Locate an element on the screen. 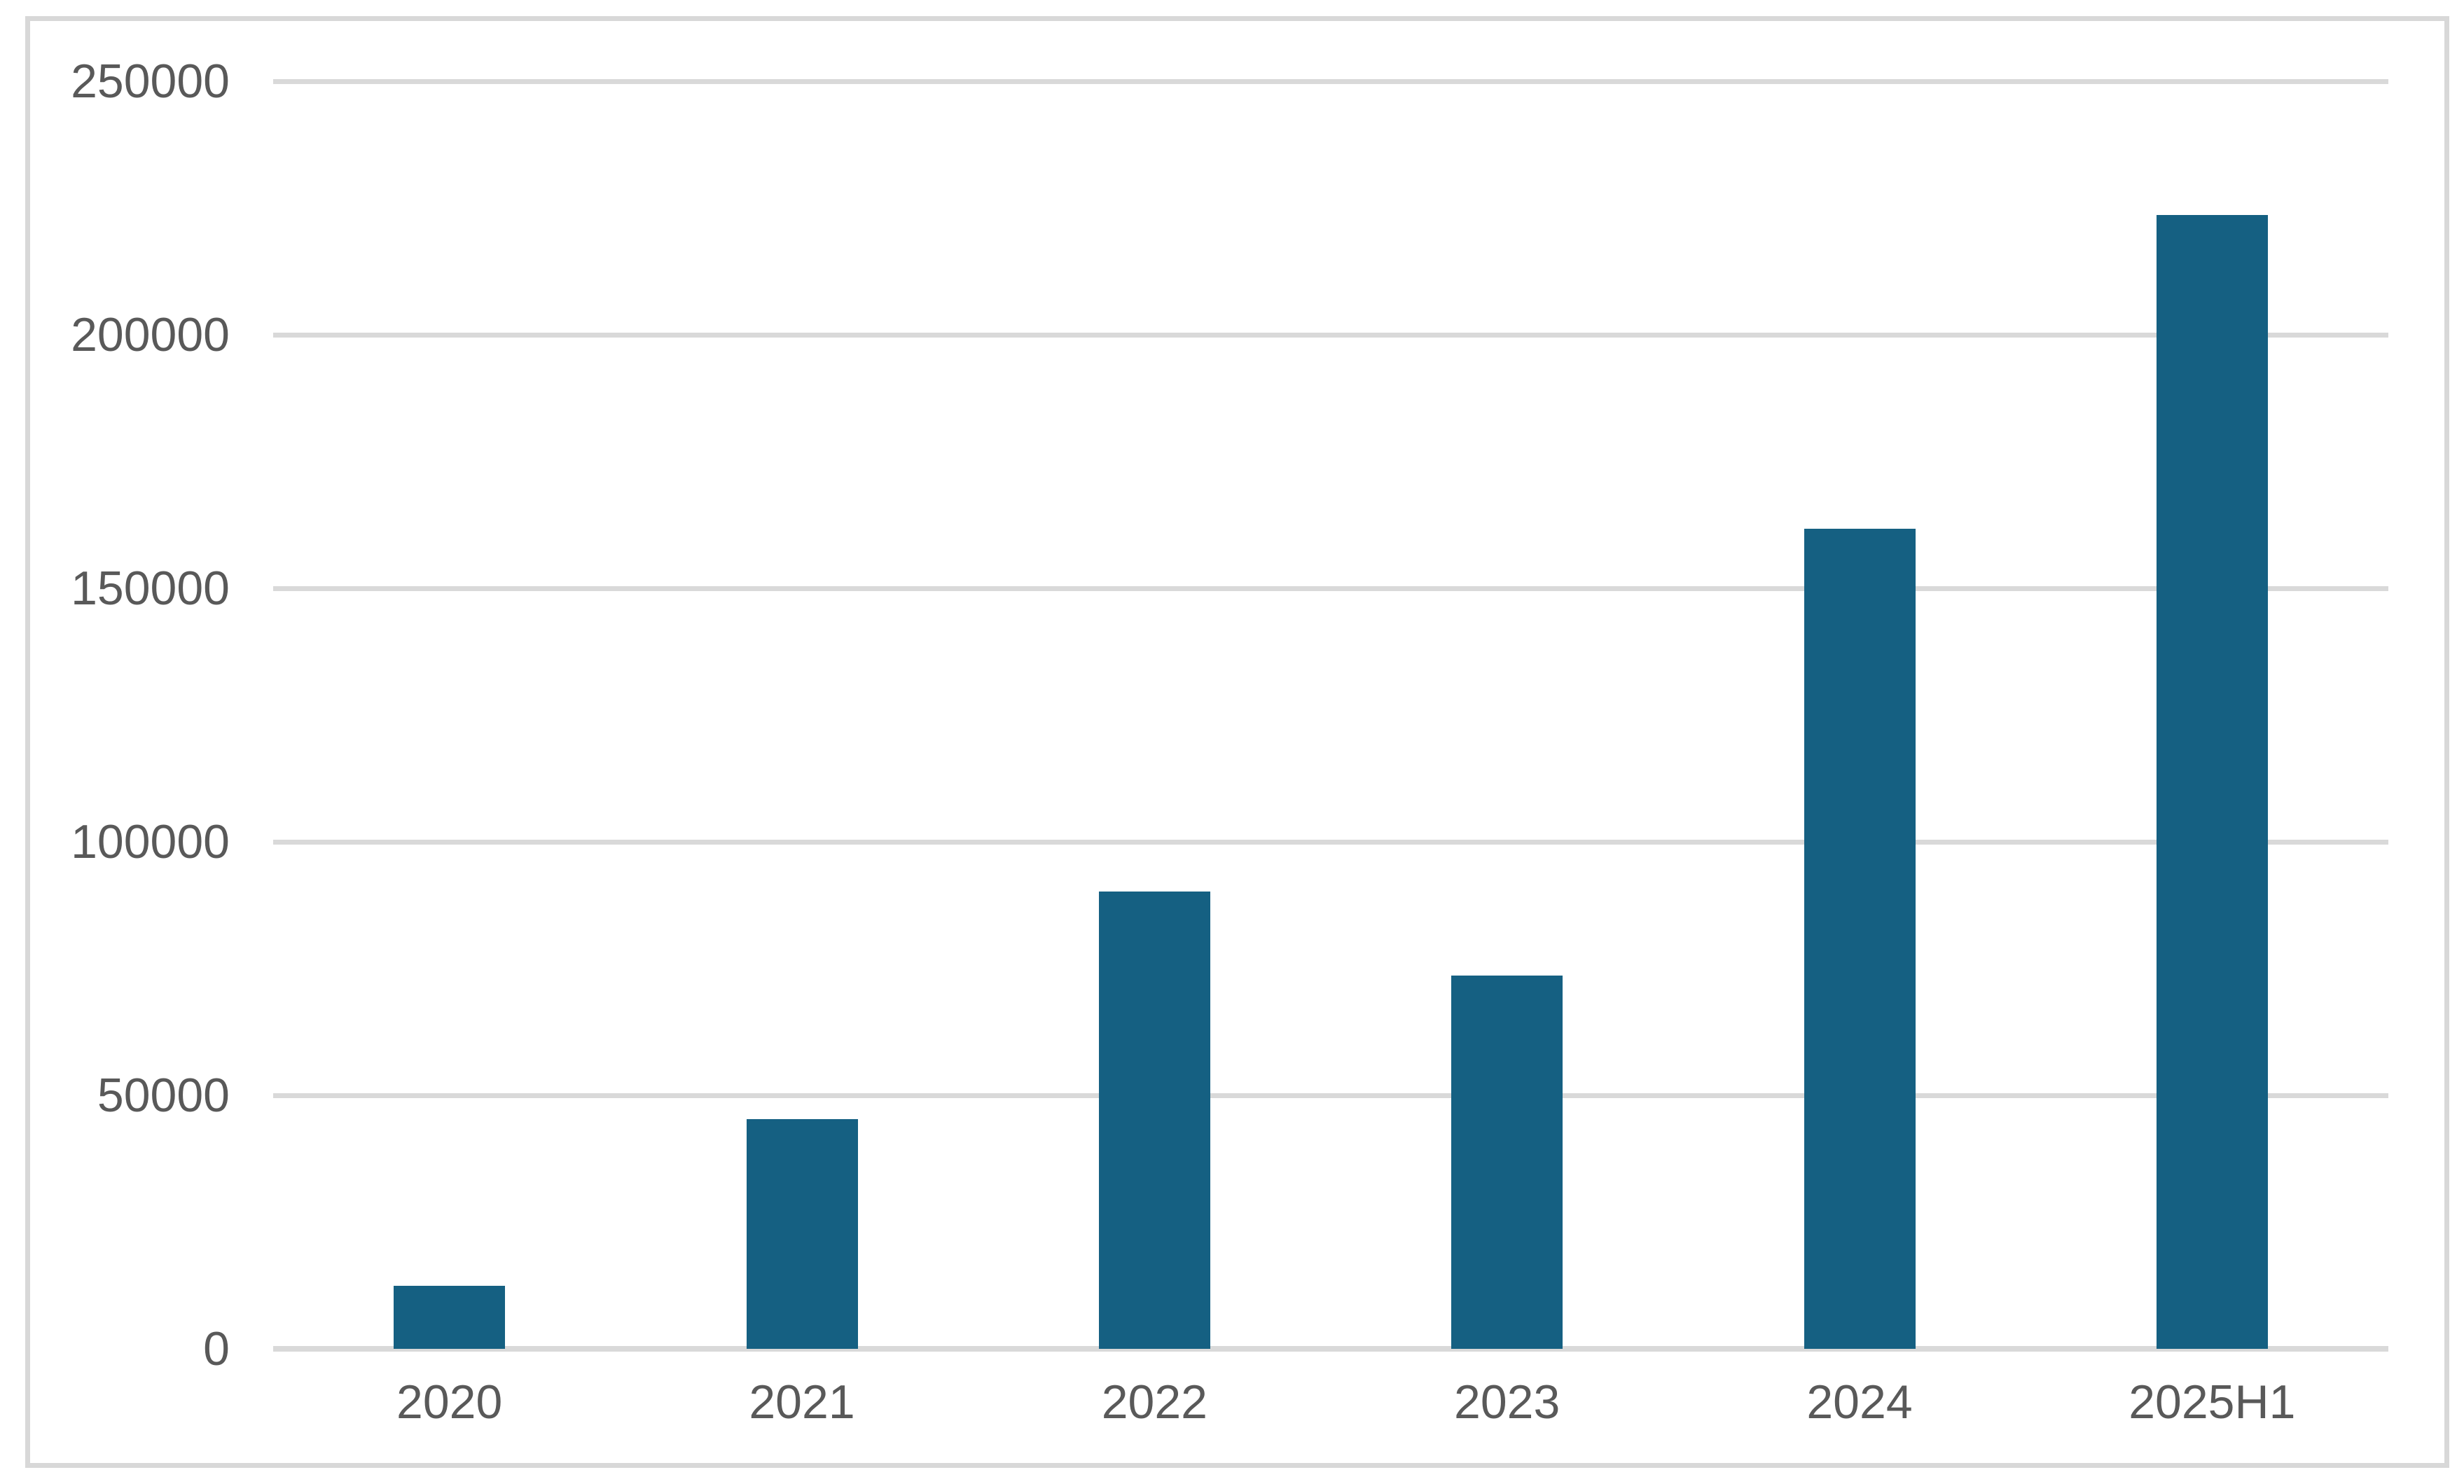  bar-2024 is located at coordinates (1860, 938).